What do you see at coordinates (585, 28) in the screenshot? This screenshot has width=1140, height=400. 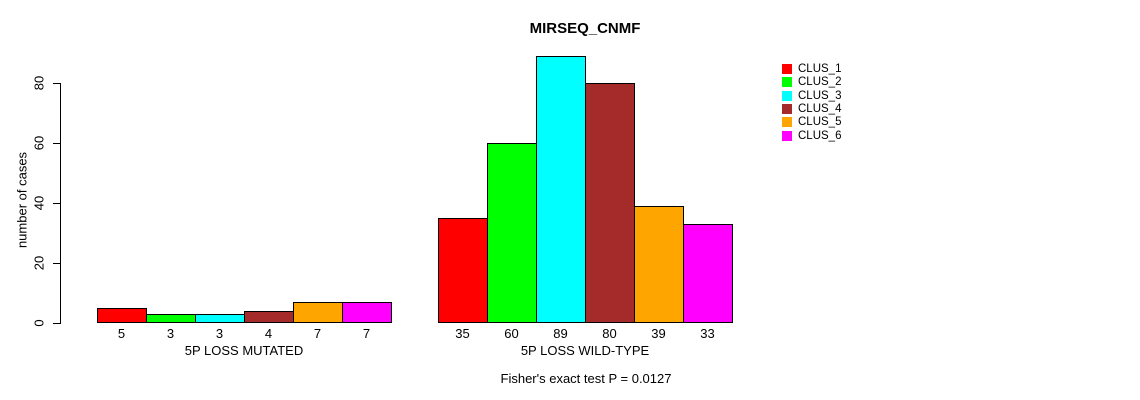 I see `chart-title: MIRSEQ_CNMF` at bounding box center [585, 28].